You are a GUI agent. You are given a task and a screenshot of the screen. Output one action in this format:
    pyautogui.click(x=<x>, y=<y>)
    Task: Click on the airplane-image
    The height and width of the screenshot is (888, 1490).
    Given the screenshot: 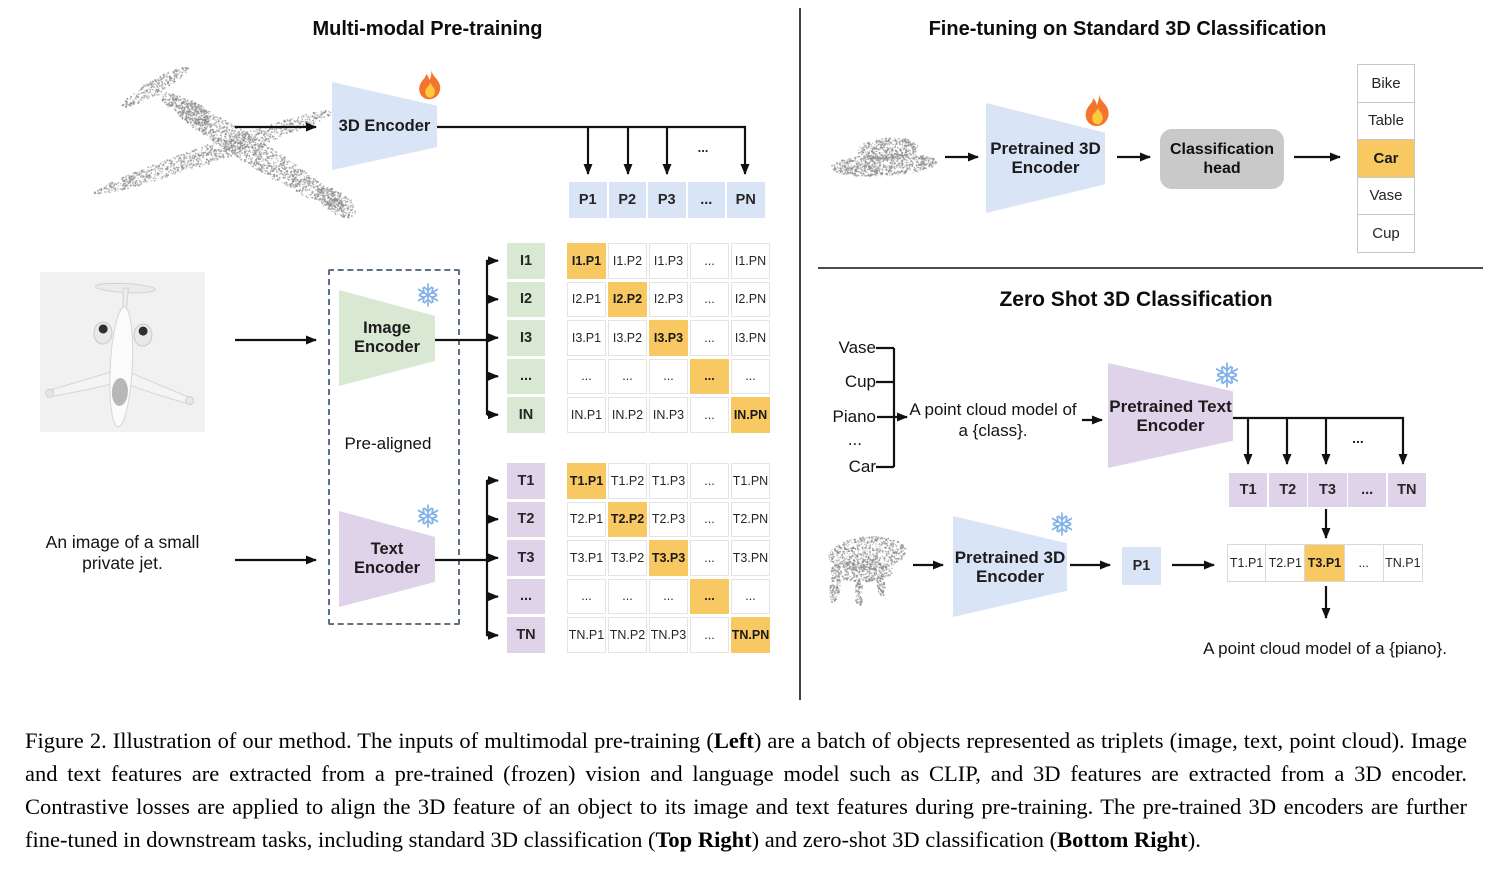 What is the action you would take?
    pyautogui.click(x=122, y=352)
    